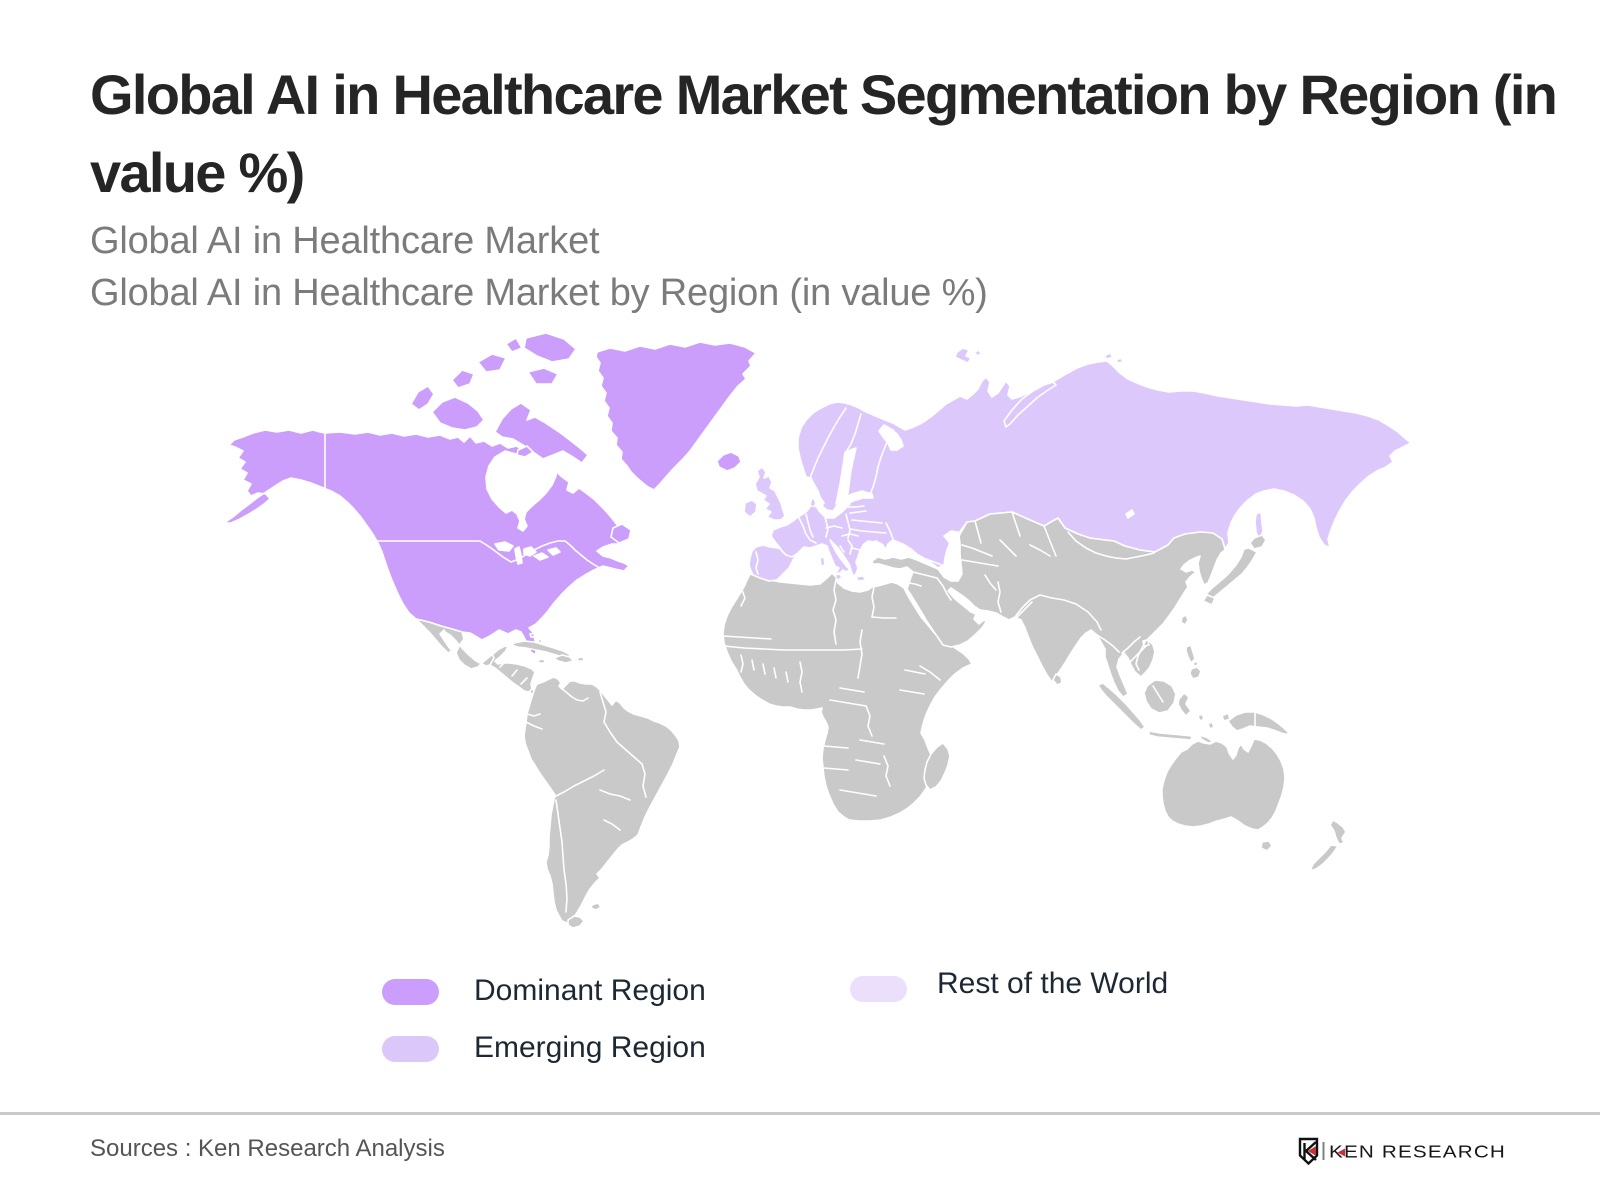  I want to click on svg-text: KEN RESEARCH, so click(1417, 1152).